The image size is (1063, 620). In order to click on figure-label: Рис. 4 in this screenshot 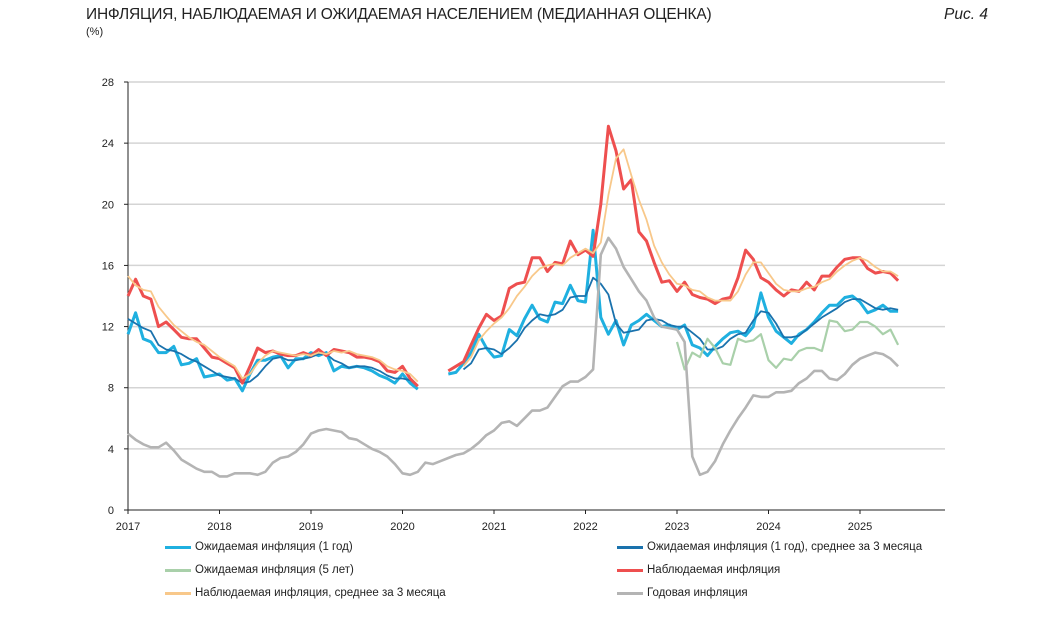, I will do `click(966, 14)`.